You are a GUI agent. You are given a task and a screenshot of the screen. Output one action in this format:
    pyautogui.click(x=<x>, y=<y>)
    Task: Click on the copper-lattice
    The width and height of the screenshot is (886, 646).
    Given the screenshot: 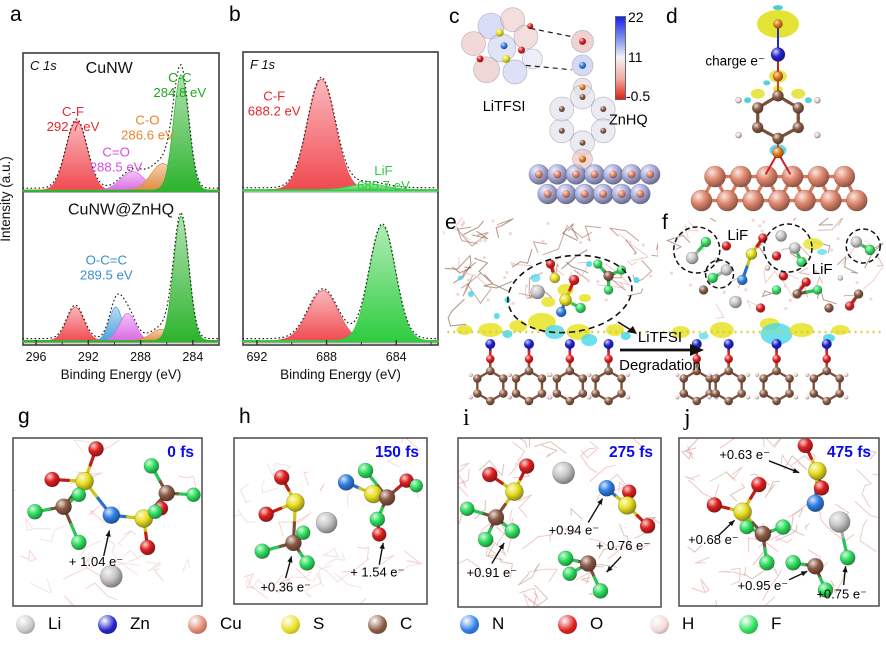 What is the action you would take?
    pyautogui.click(x=779, y=188)
    